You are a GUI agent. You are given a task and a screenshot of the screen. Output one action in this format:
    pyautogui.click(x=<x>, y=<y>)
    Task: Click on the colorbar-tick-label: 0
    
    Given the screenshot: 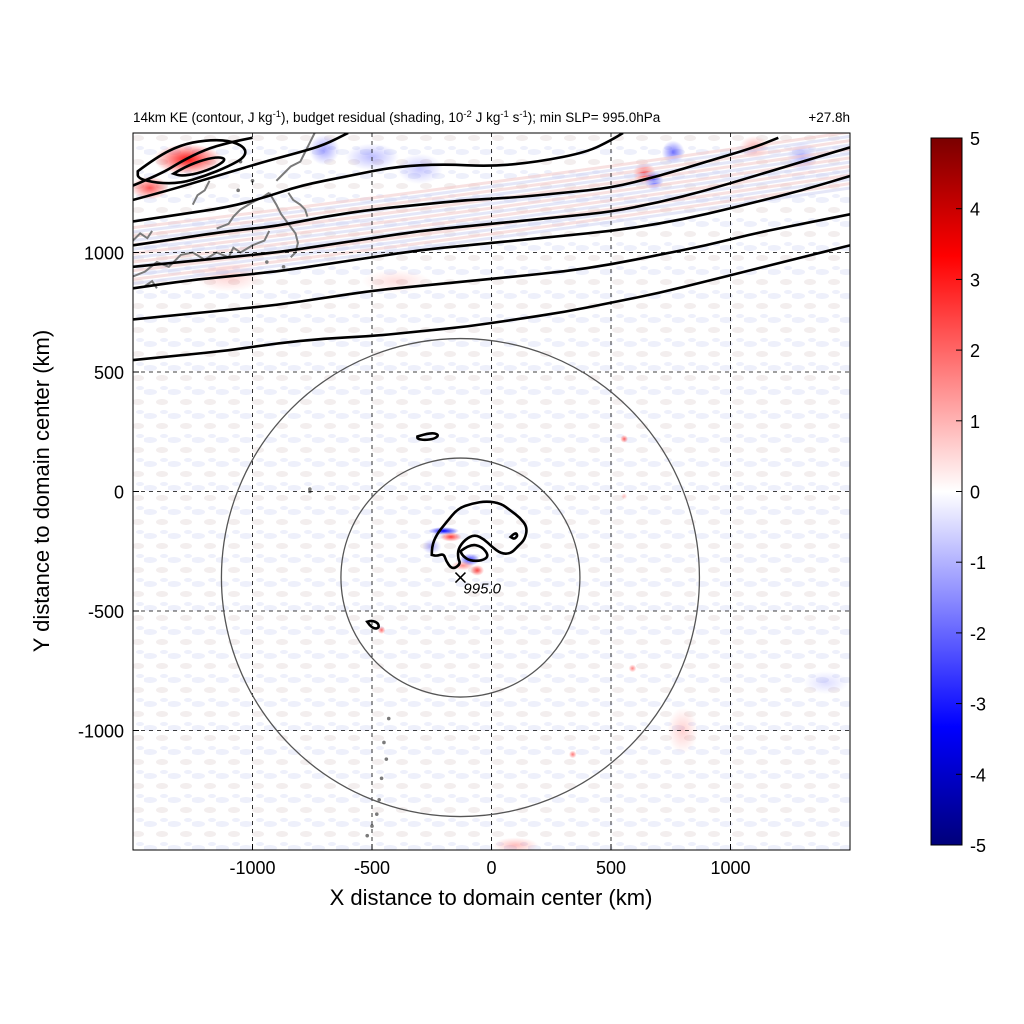 What is the action you would take?
    pyautogui.click(x=975, y=493)
    